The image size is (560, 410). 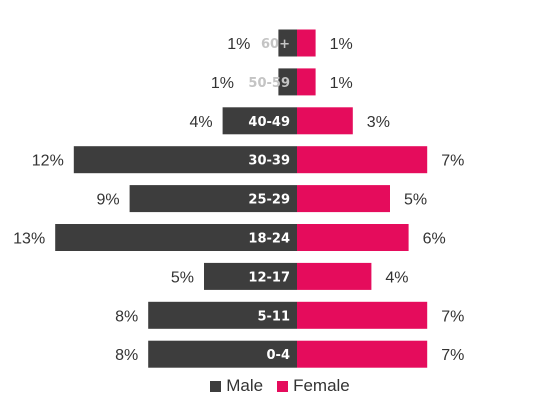 I want to click on legend-swatch-female, so click(x=283, y=386).